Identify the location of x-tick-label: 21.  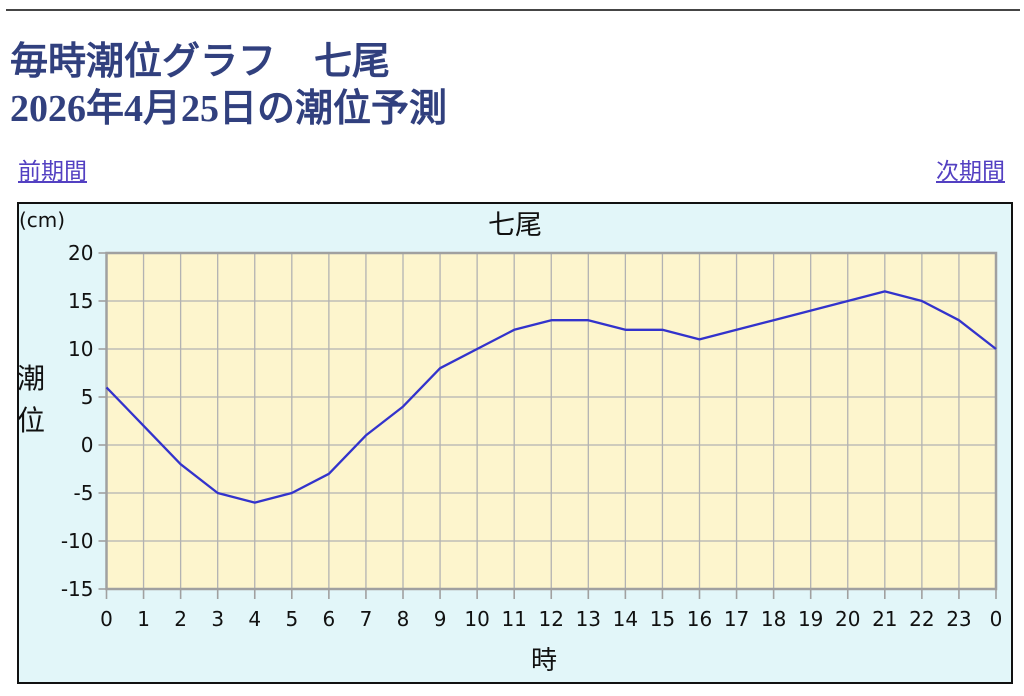
(884, 619).